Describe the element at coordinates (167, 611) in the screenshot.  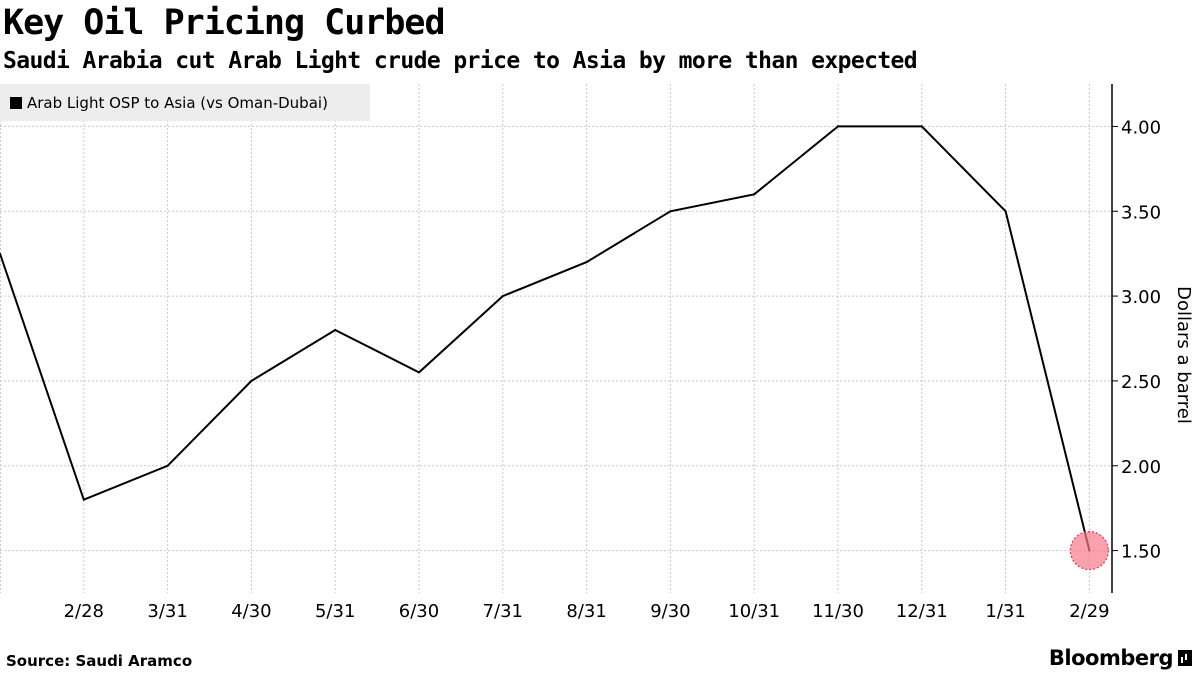
I see `x-tick-label: 3/31` at that location.